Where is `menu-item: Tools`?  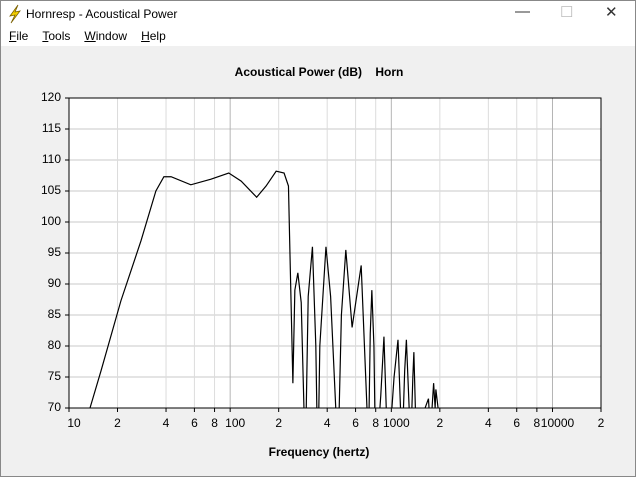 menu-item: Tools is located at coordinates (56, 36).